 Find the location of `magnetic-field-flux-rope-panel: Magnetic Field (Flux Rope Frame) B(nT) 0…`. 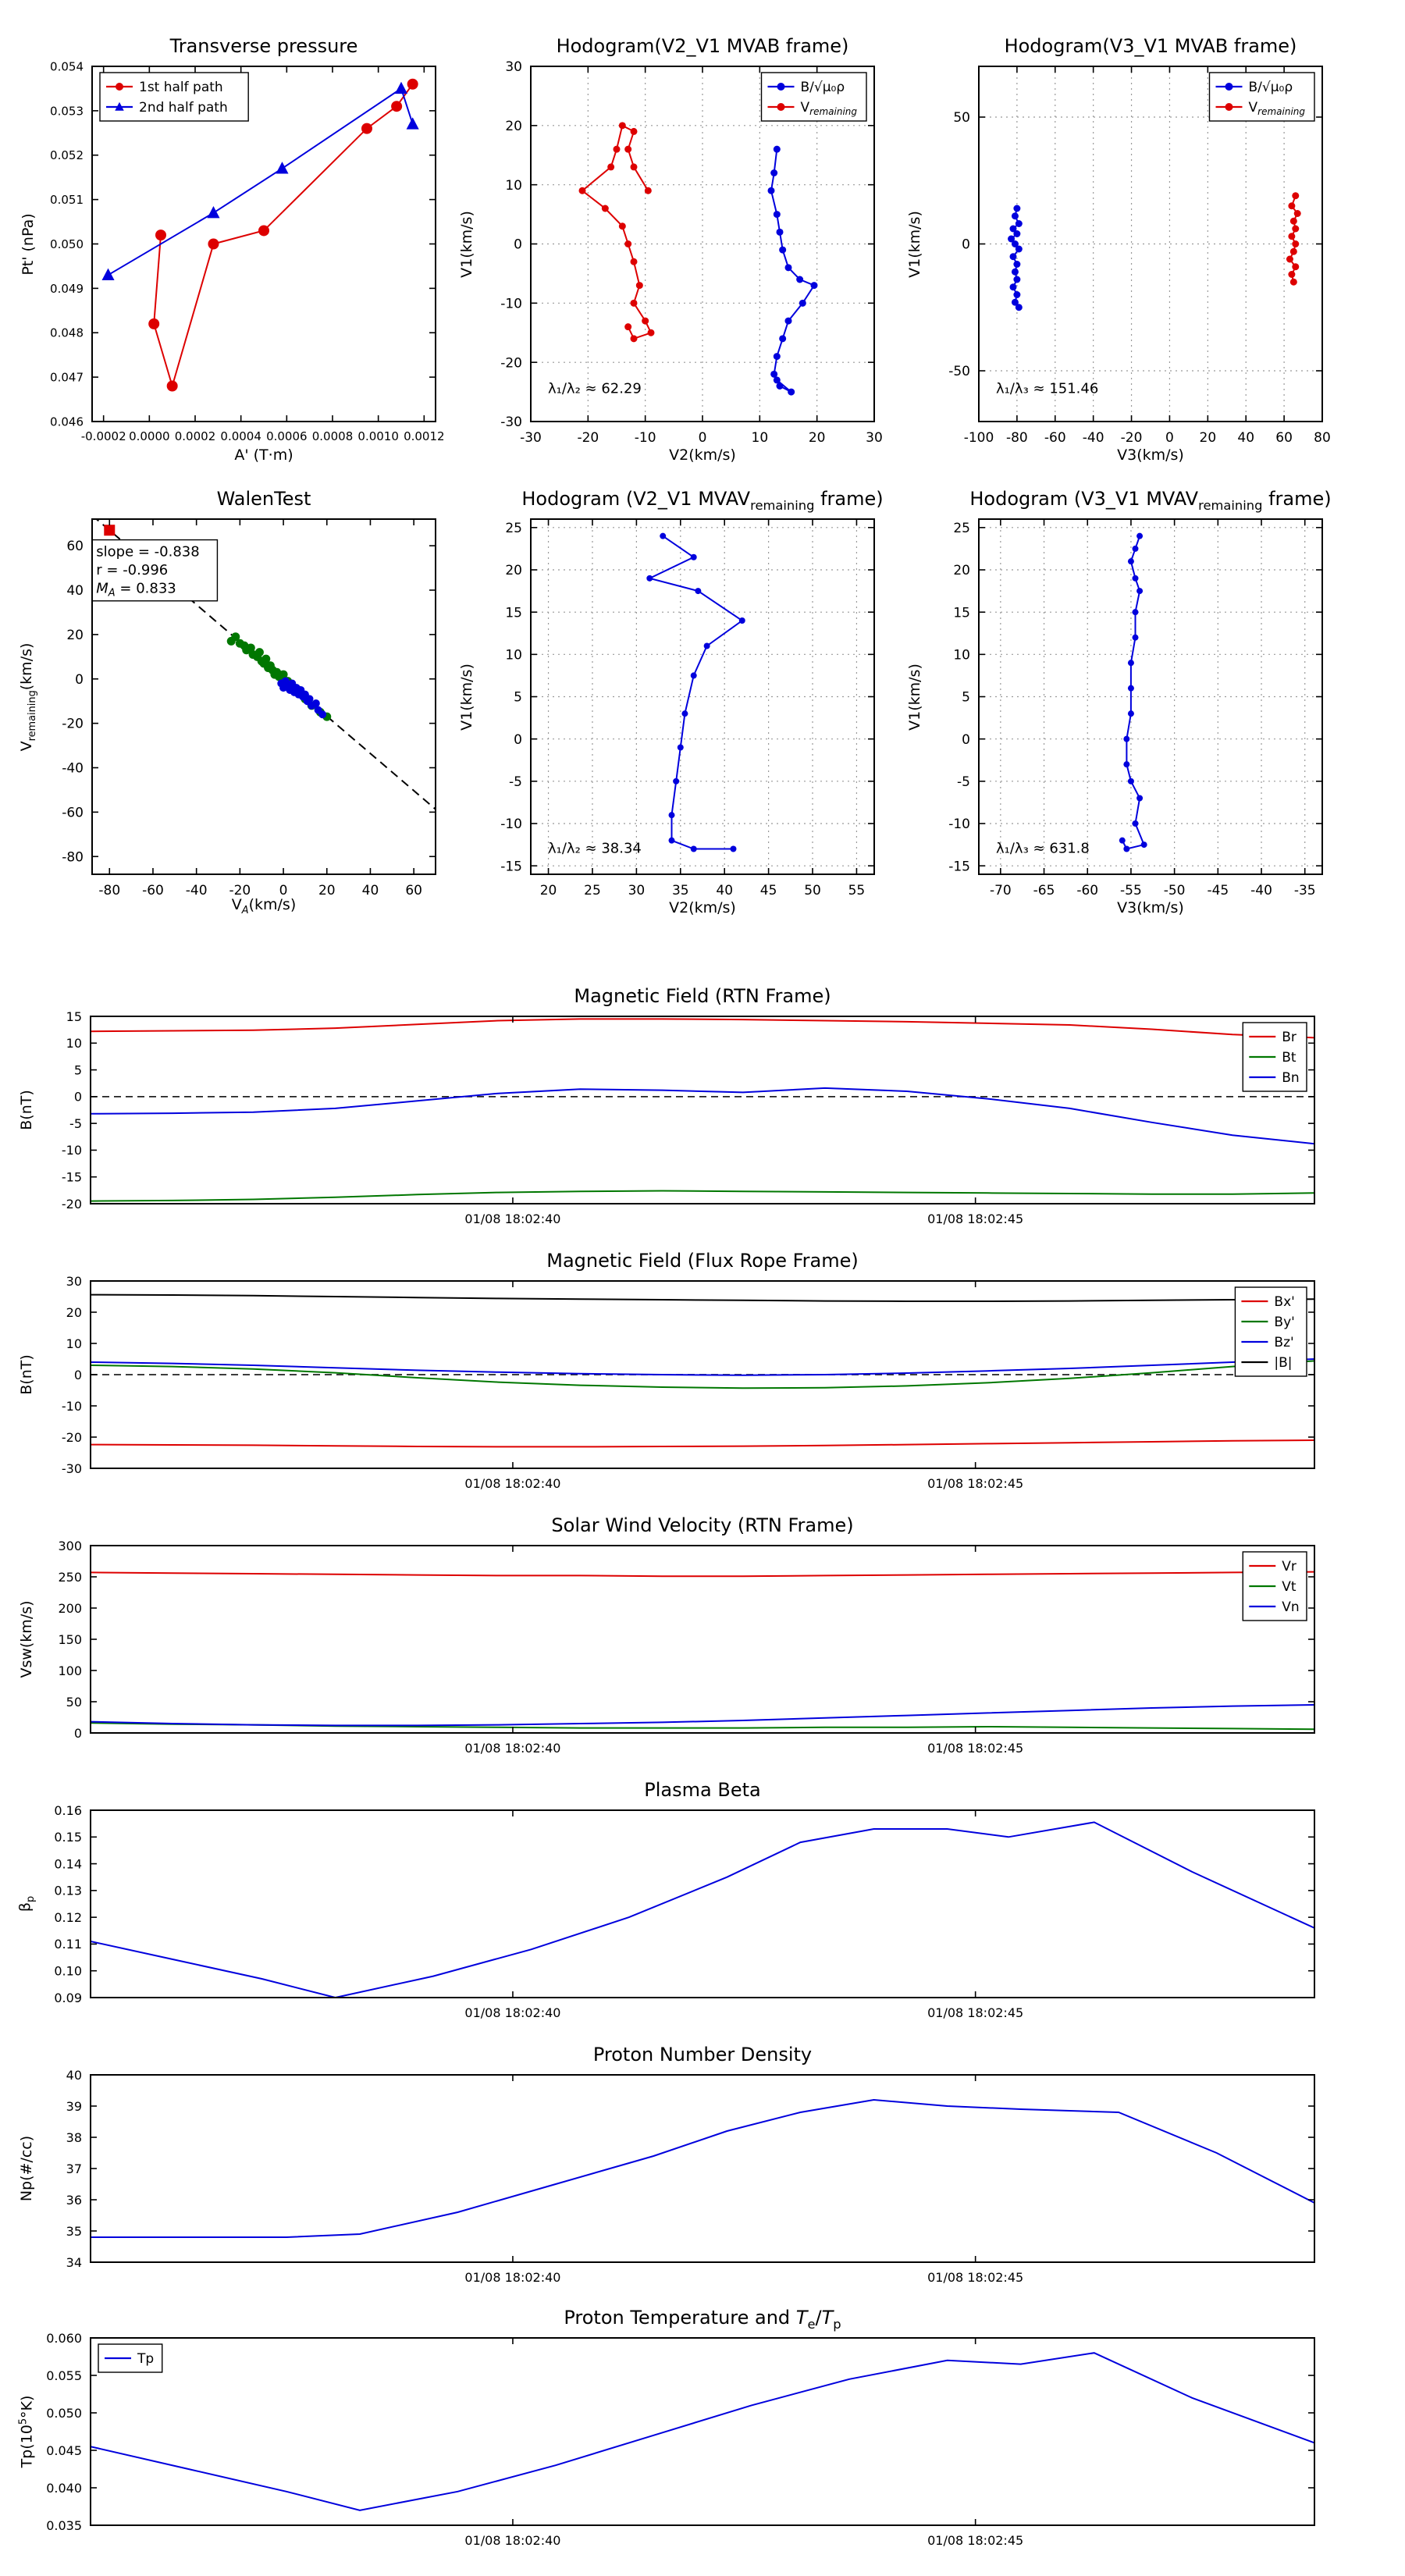

magnetic-field-flux-rope-panel: Magnetic Field (Flux Rope Frame) B(nT) 0… is located at coordinates (667, 1370).